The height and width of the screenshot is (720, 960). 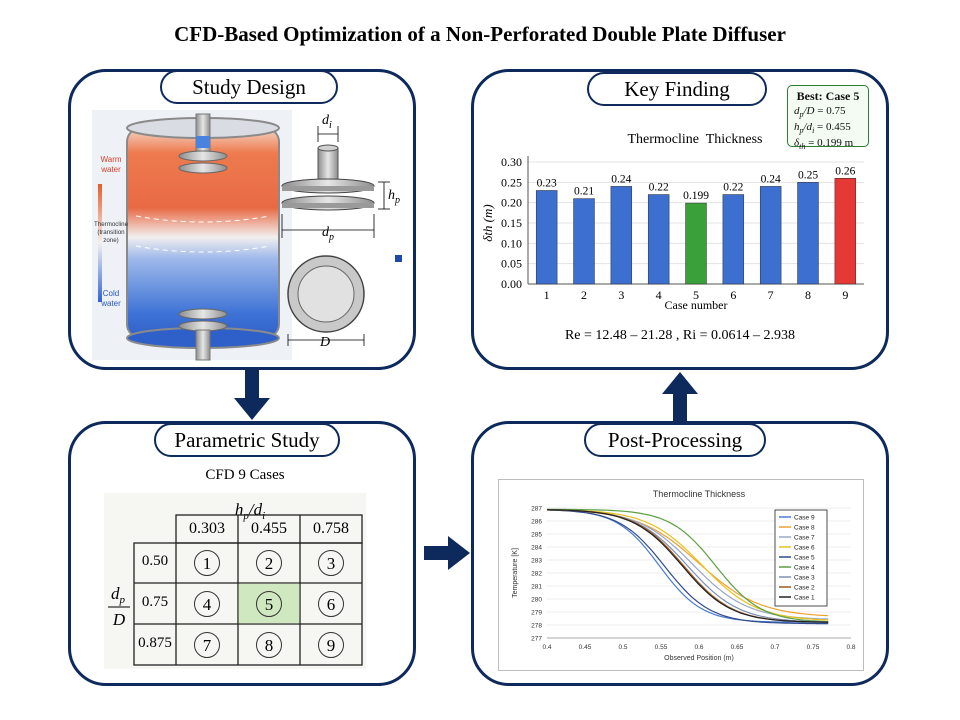 What do you see at coordinates (850, 647) in the screenshot?
I see `line-xtick-label: 0.8` at bounding box center [850, 647].